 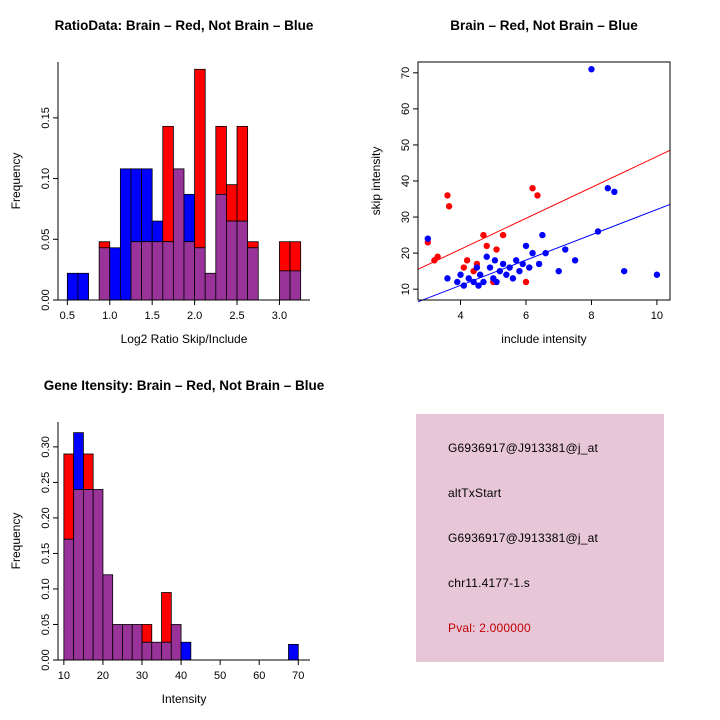 I want to click on svg-text: include intensity, so click(x=543, y=339).